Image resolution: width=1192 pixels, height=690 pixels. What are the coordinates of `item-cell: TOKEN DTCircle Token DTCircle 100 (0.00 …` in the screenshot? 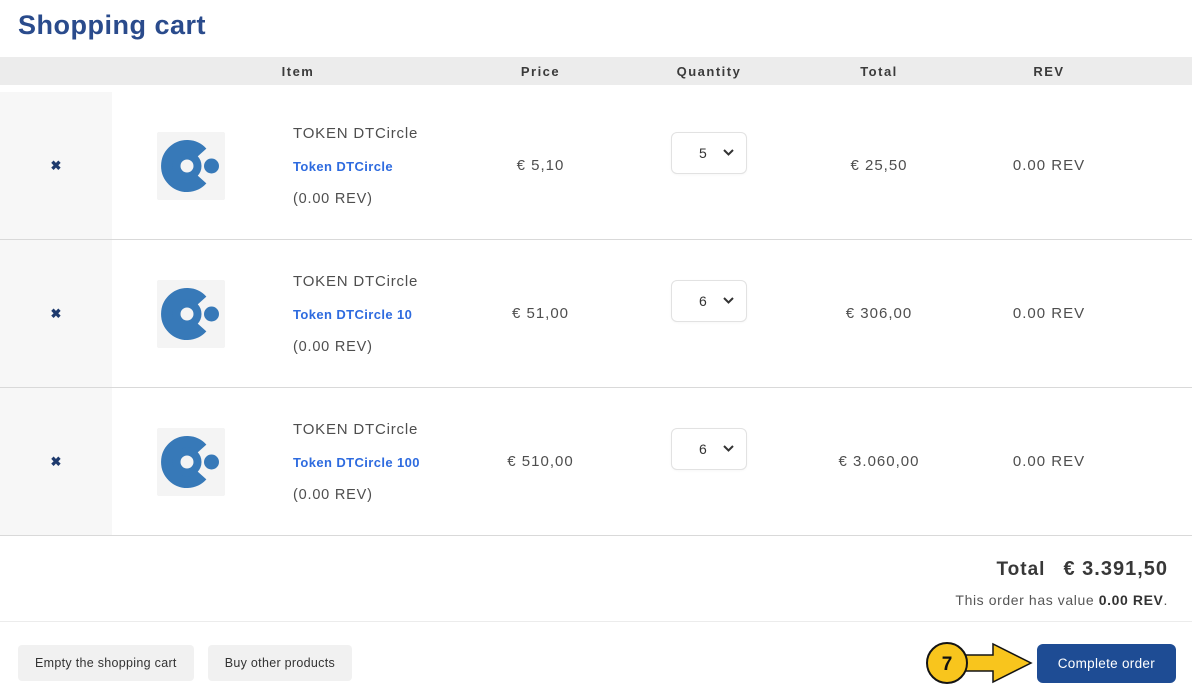 It's located at (364, 462).